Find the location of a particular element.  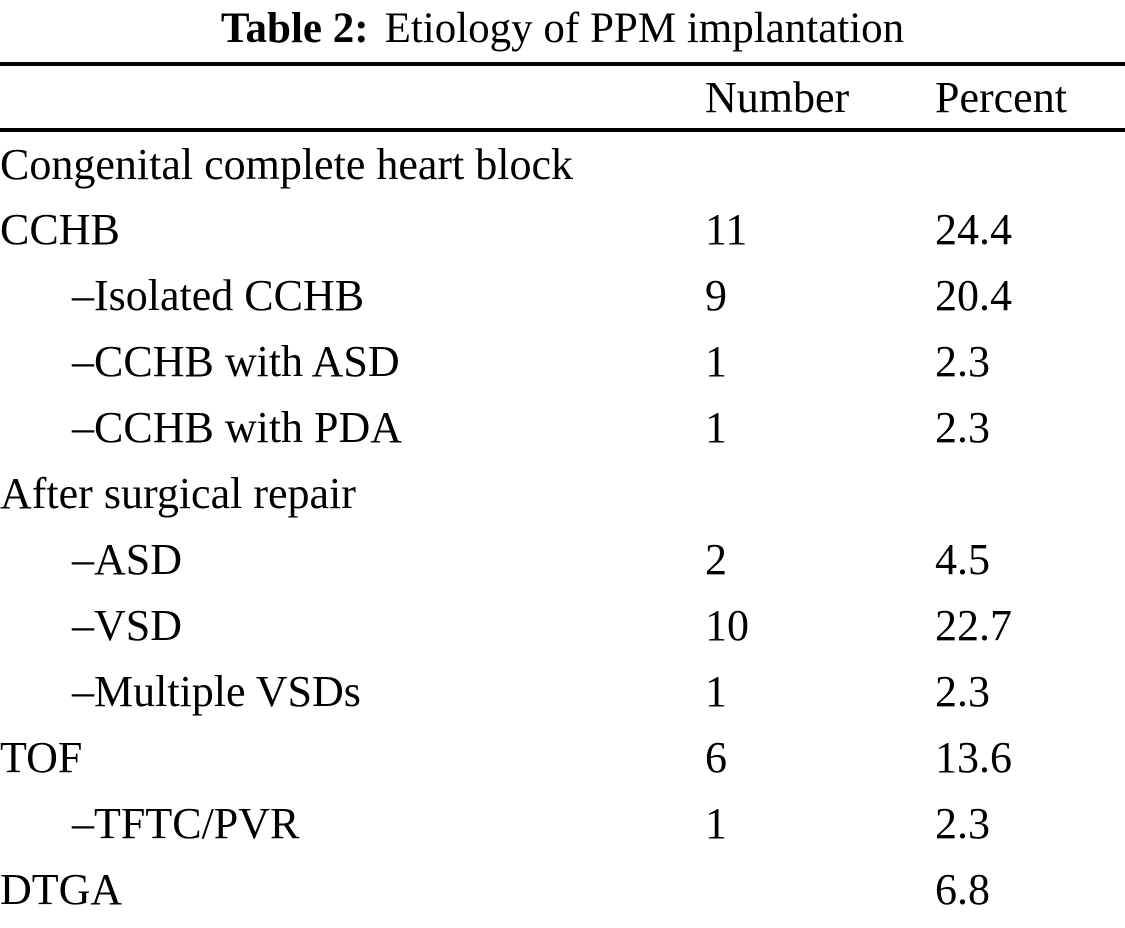

row-number-cell: 9 is located at coordinates (716, 295).